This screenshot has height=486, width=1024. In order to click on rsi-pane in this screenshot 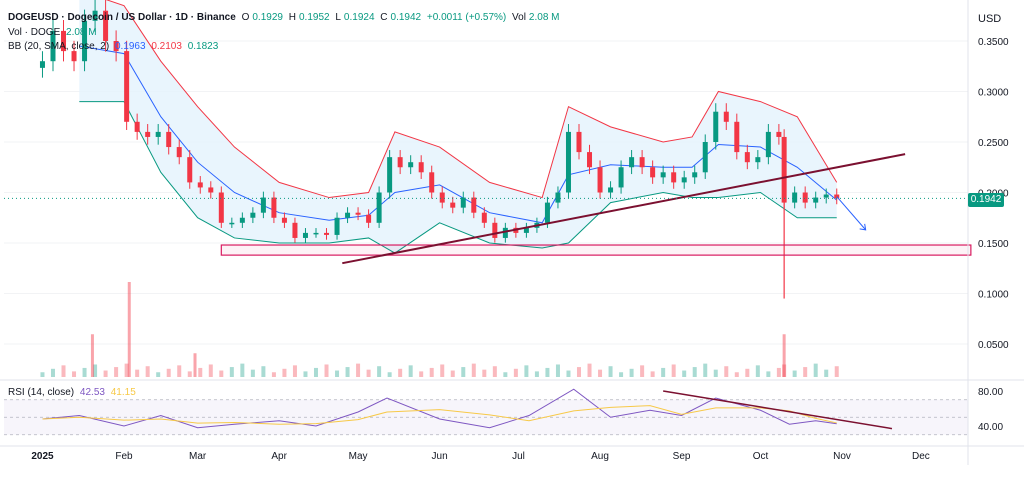, I will do `click(486, 412)`.